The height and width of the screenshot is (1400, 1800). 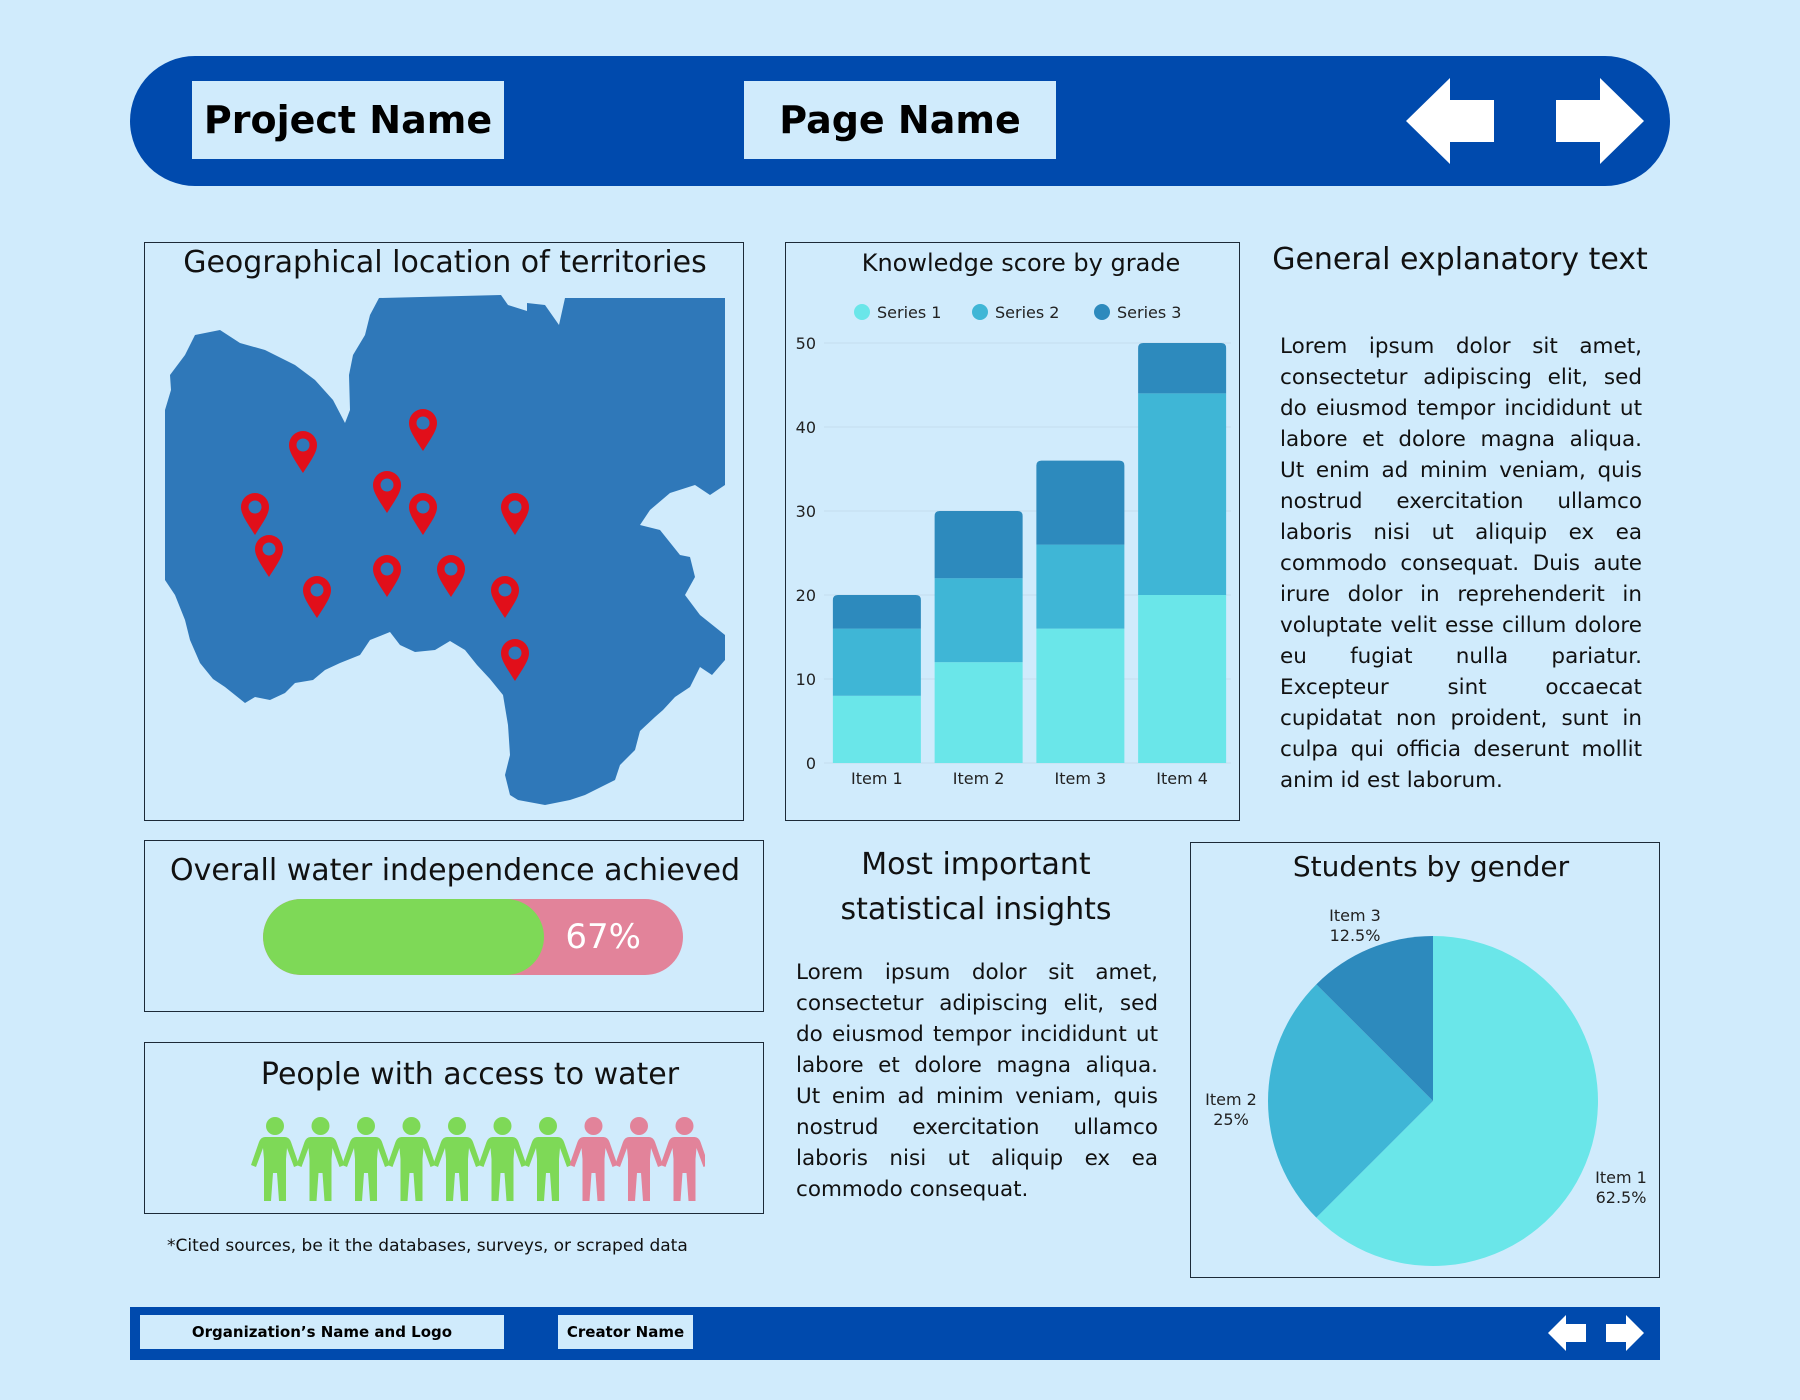 I want to click on y-tick-label: 0, so click(x=811, y=763).